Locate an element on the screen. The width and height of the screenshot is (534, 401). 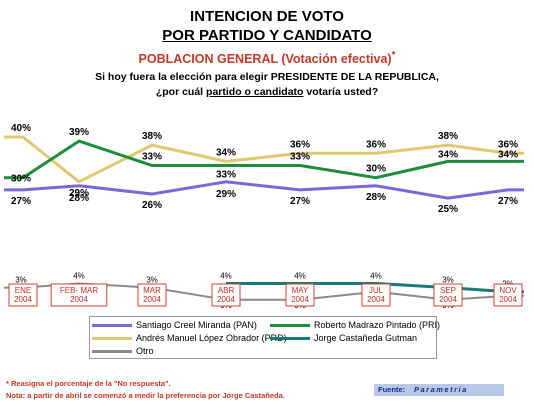
data-label-santiago-creel-miranda-pan-6: 25% is located at coordinates (448, 209).